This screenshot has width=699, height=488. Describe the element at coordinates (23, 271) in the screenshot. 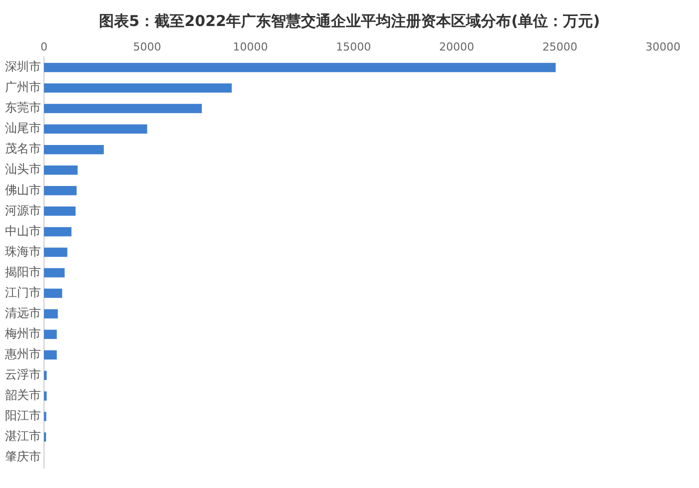

I see `y-tick-label: 揭阳市` at that location.